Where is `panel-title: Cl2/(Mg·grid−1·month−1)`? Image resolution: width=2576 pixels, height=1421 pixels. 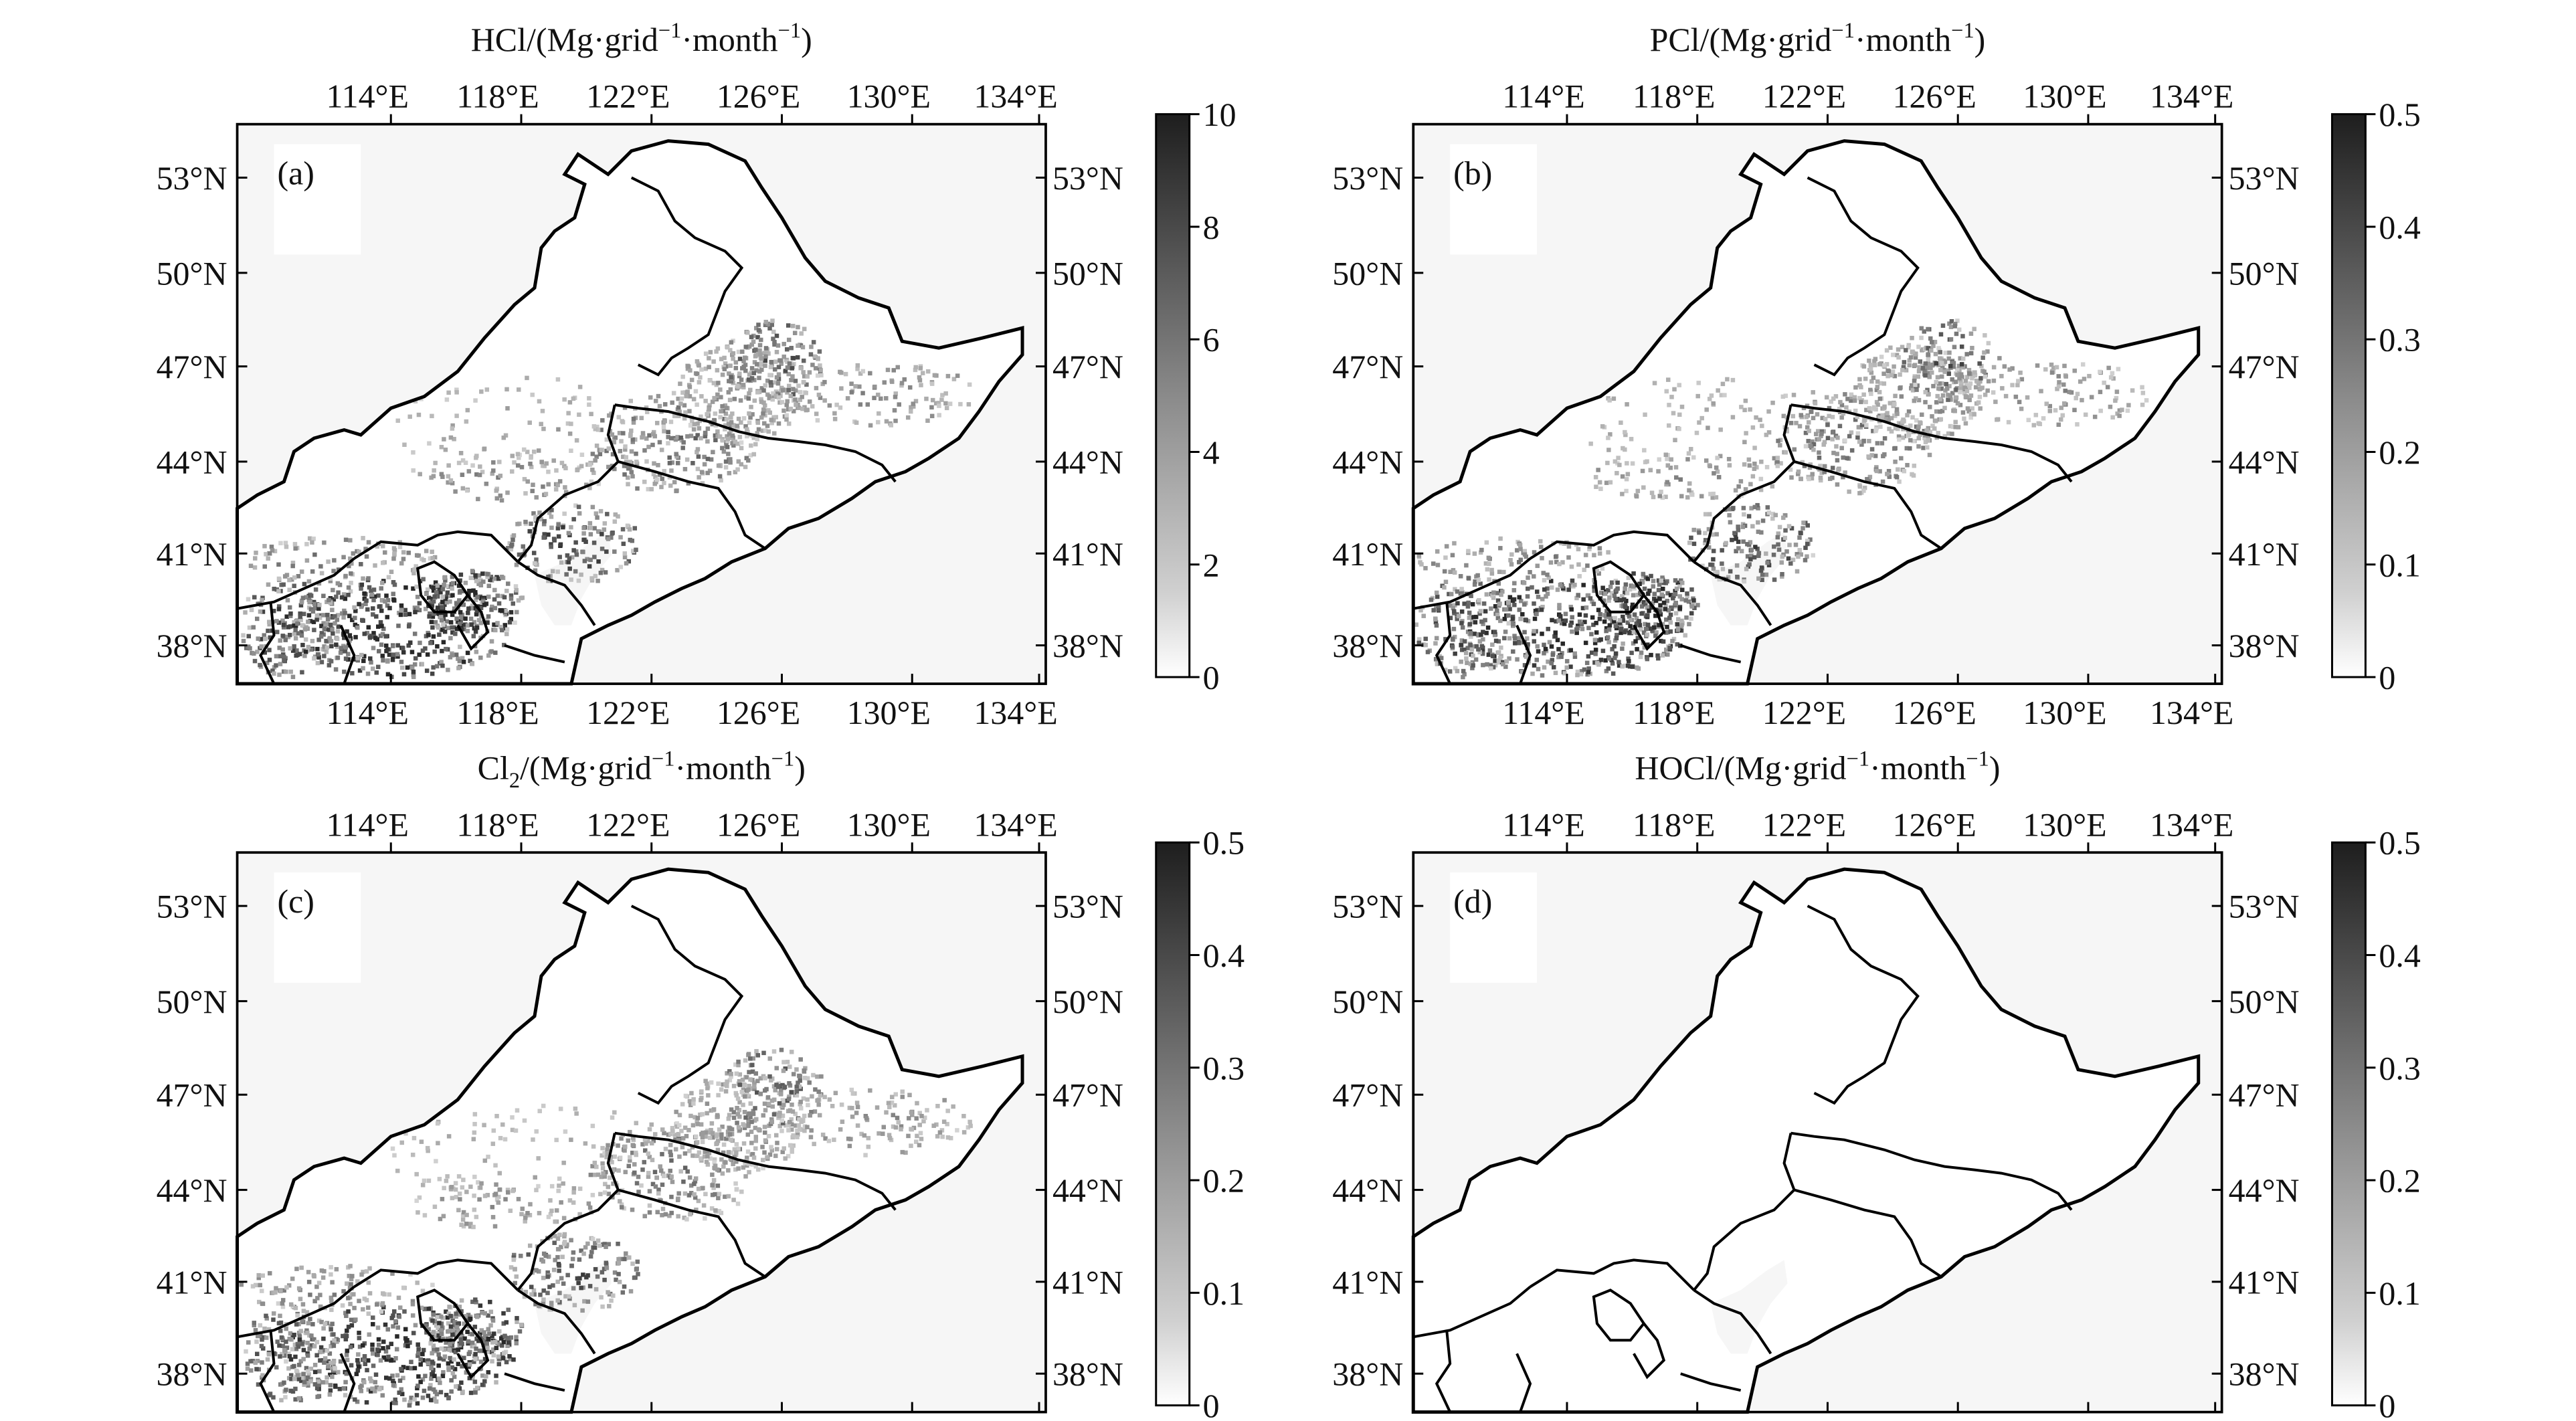 panel-title: Cl2/(Mg·grid−1·month−1) is located at coordinates (642, 769).